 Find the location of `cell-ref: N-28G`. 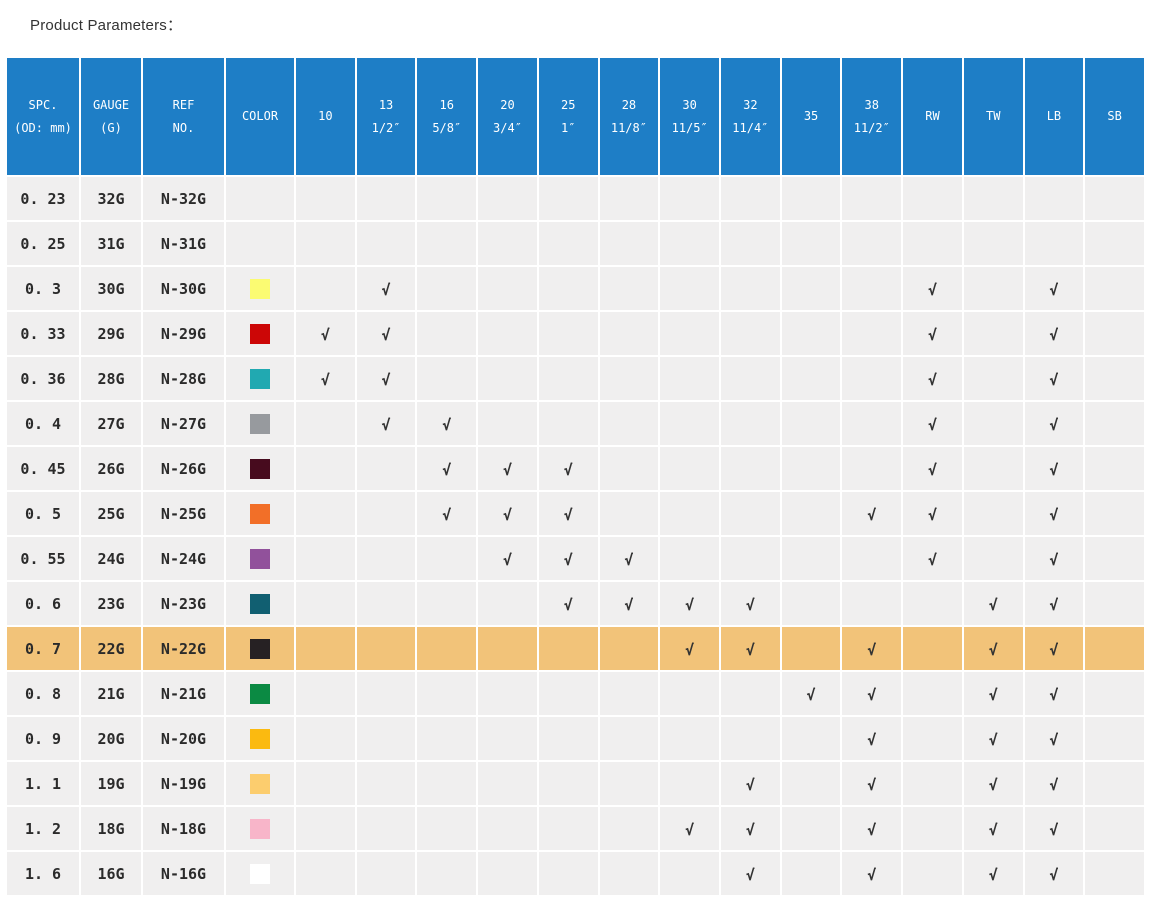

cell-ref: N-28G is located at coordinates (183, 378).